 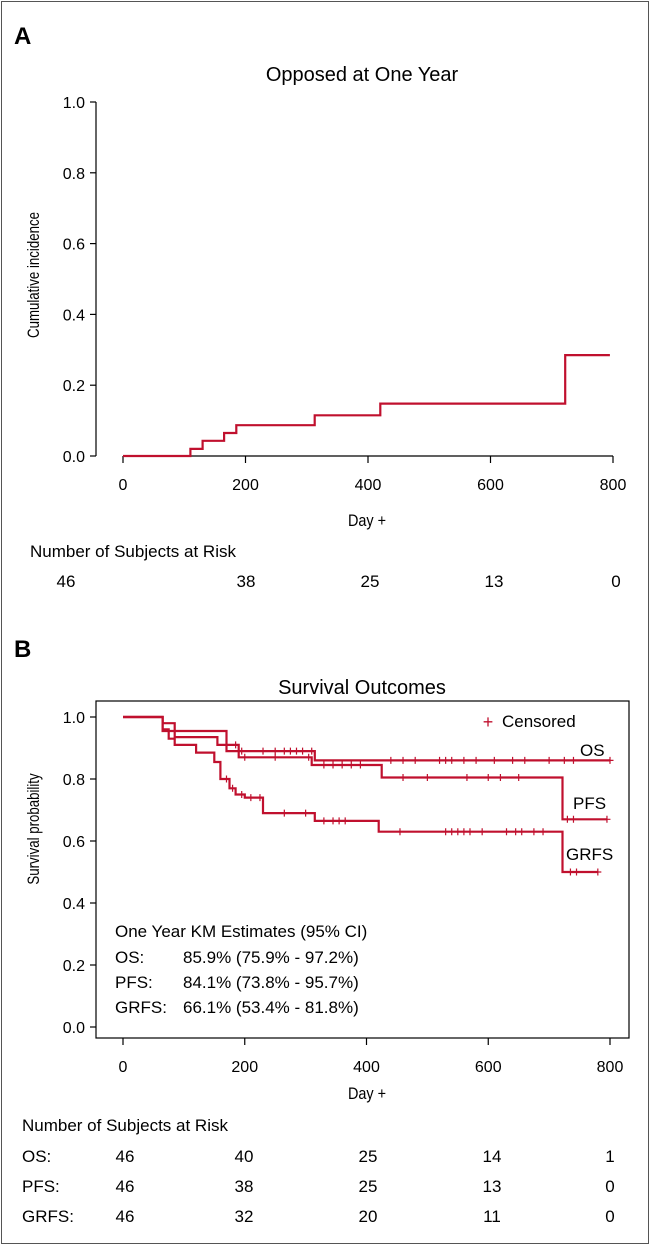 What do you see at coordinates (141, 1007) in the screenshot?
I see `km-estimate-grfs-label: GRFS:` at bounding box center [141, 1007].